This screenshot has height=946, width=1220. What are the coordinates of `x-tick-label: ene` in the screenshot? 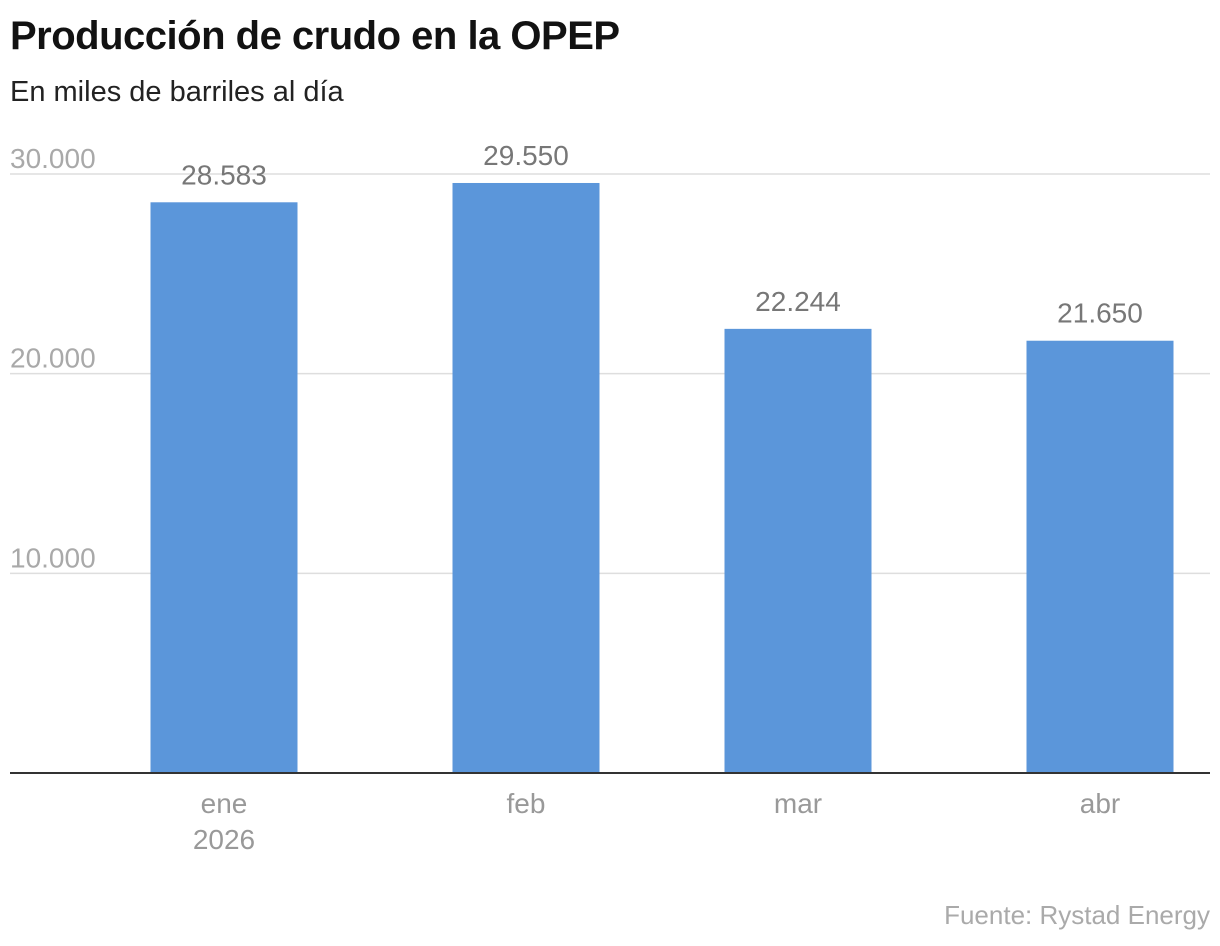 It's located at (224, 803).